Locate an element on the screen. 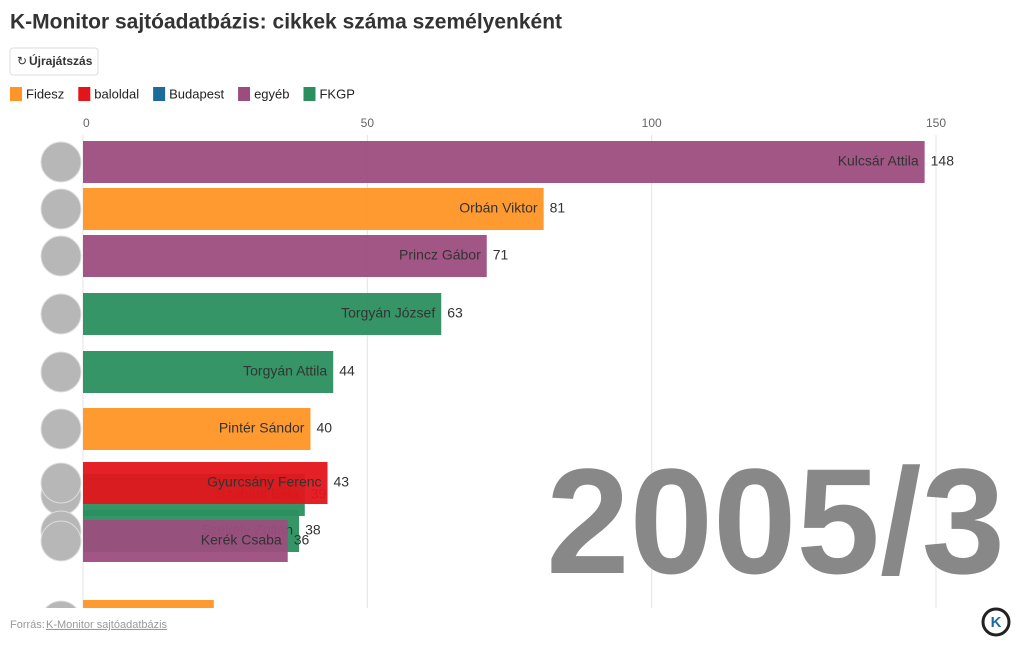 Image resolution: width=1020 pixels, height=650 pixels. source-label: Forrás: is located at coordinates (27, 625).